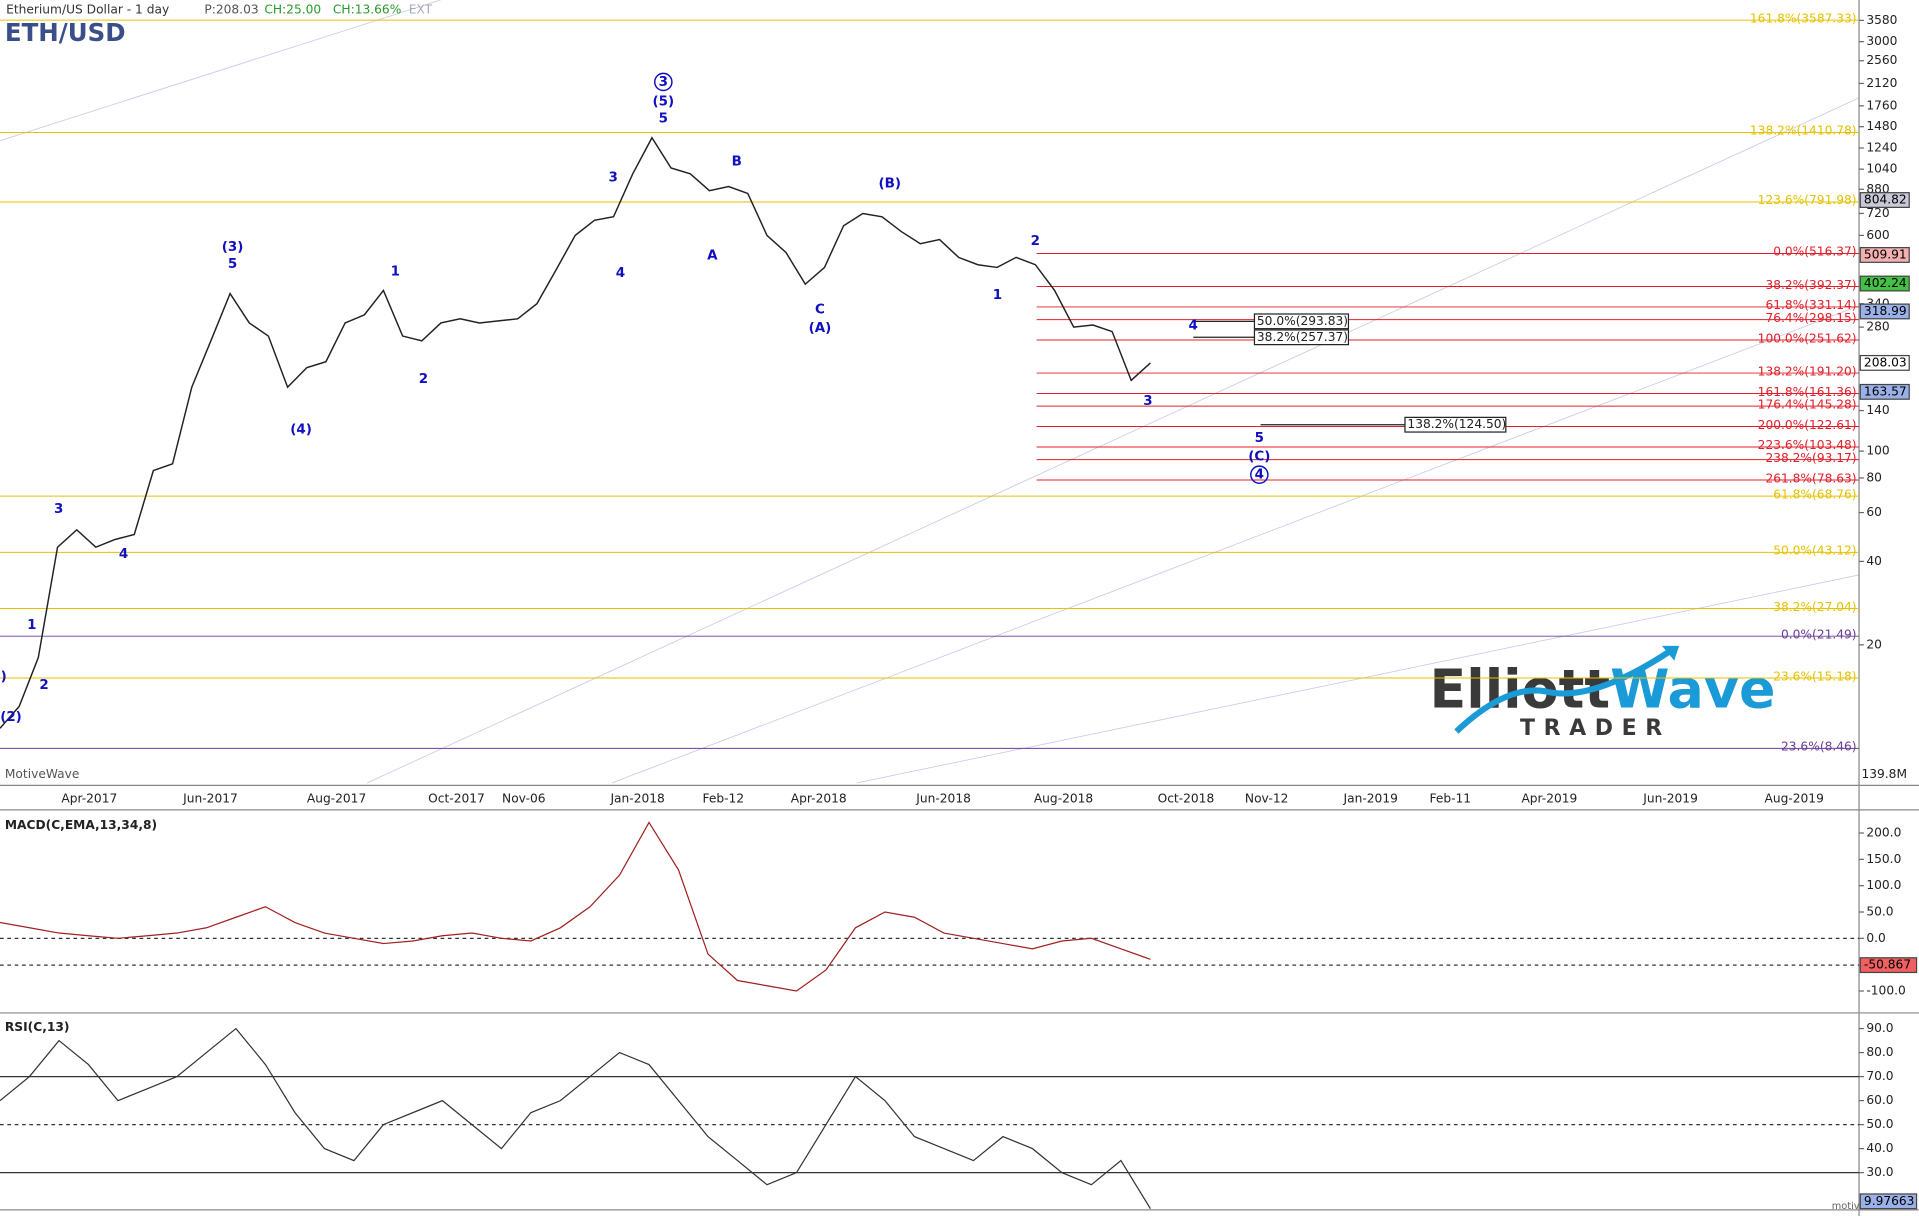  I want to click on box-label: 138.2%(124.50), so click(1456, 424).